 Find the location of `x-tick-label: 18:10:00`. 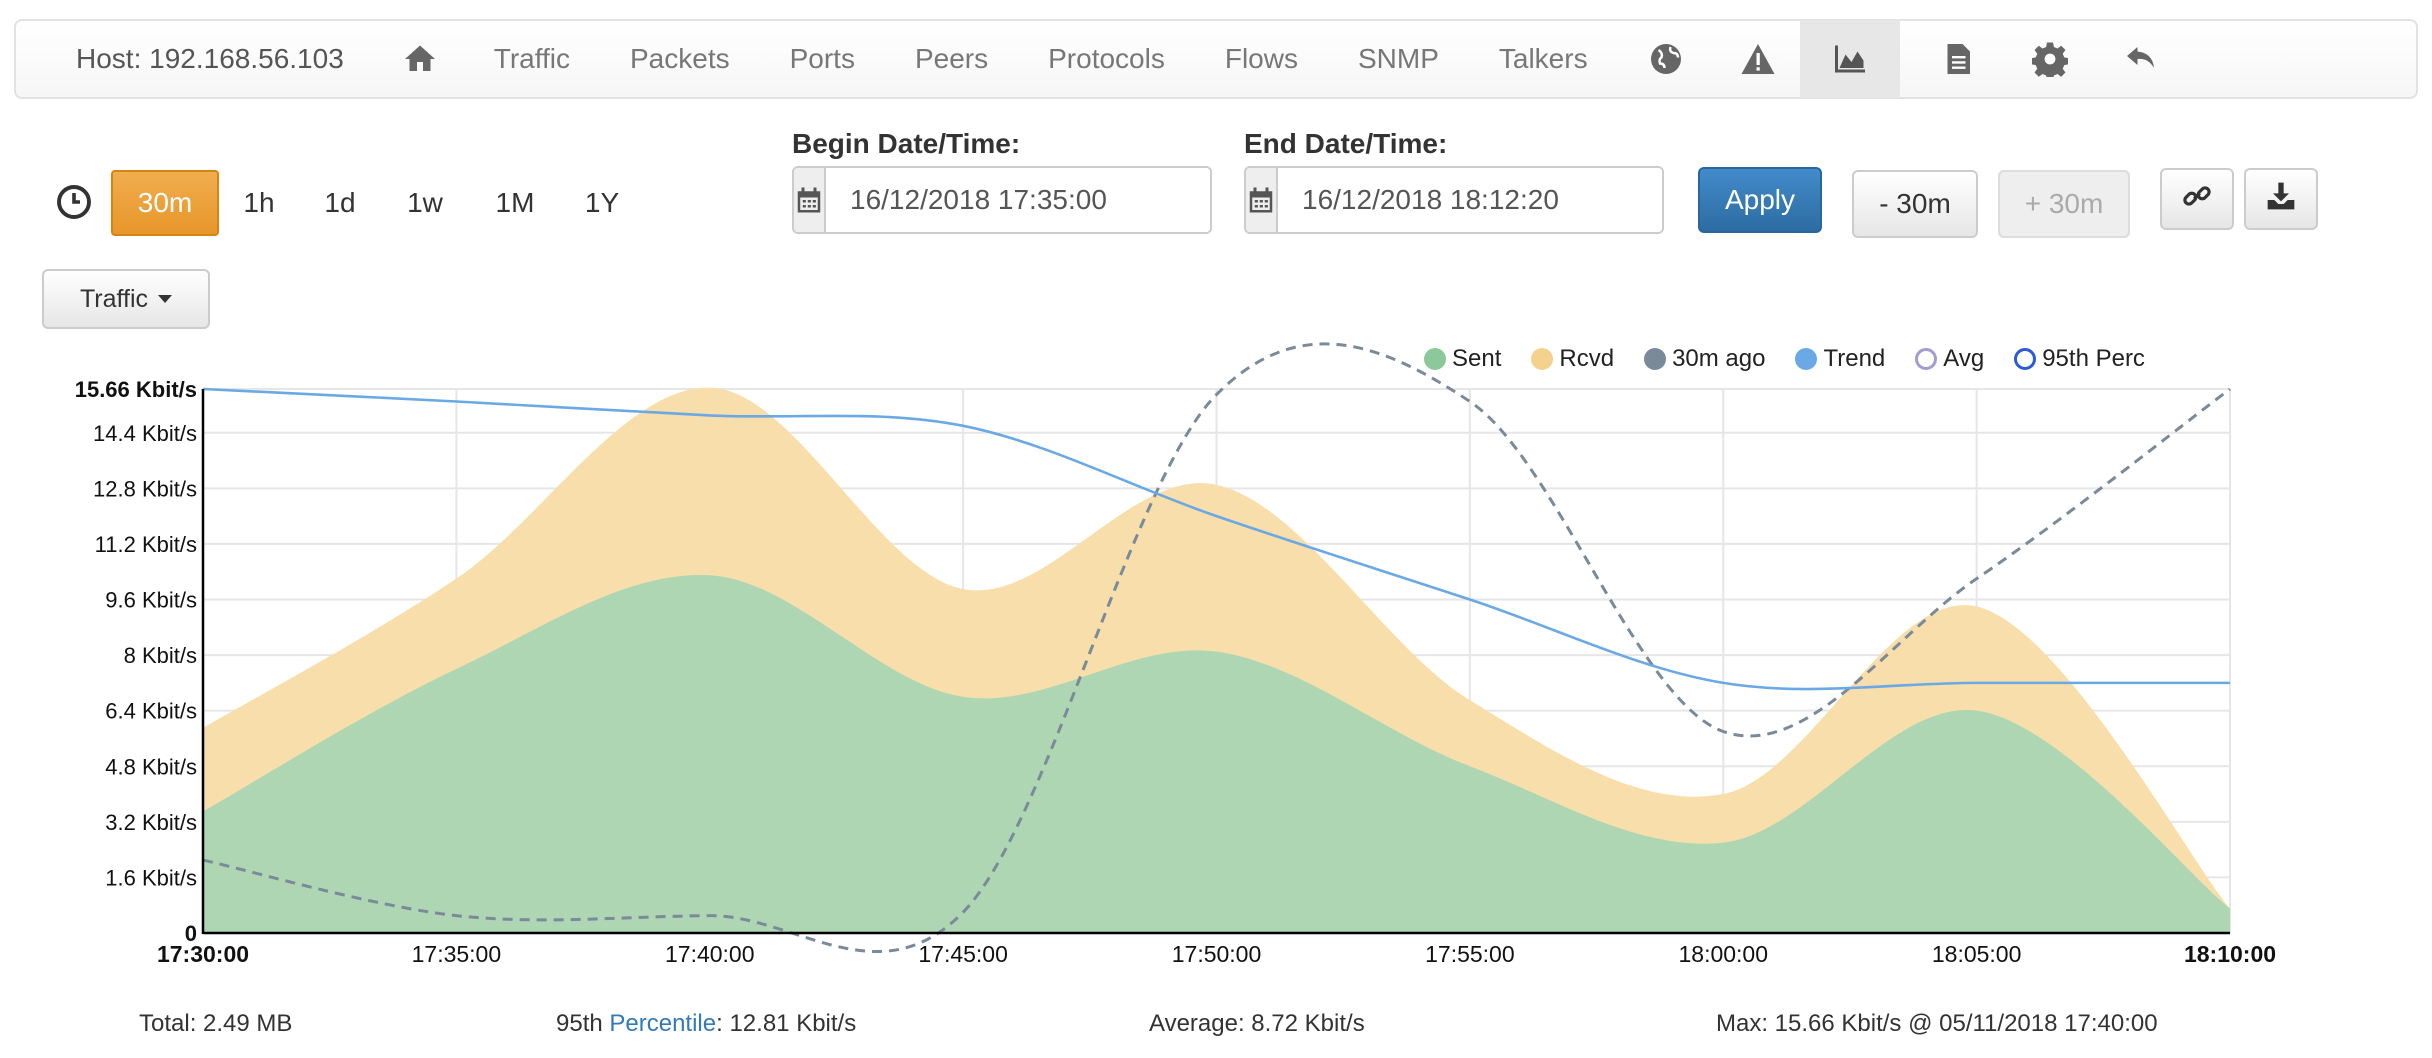

x-tick-label: 18:10:00 is located at coordinates (2230, 954).